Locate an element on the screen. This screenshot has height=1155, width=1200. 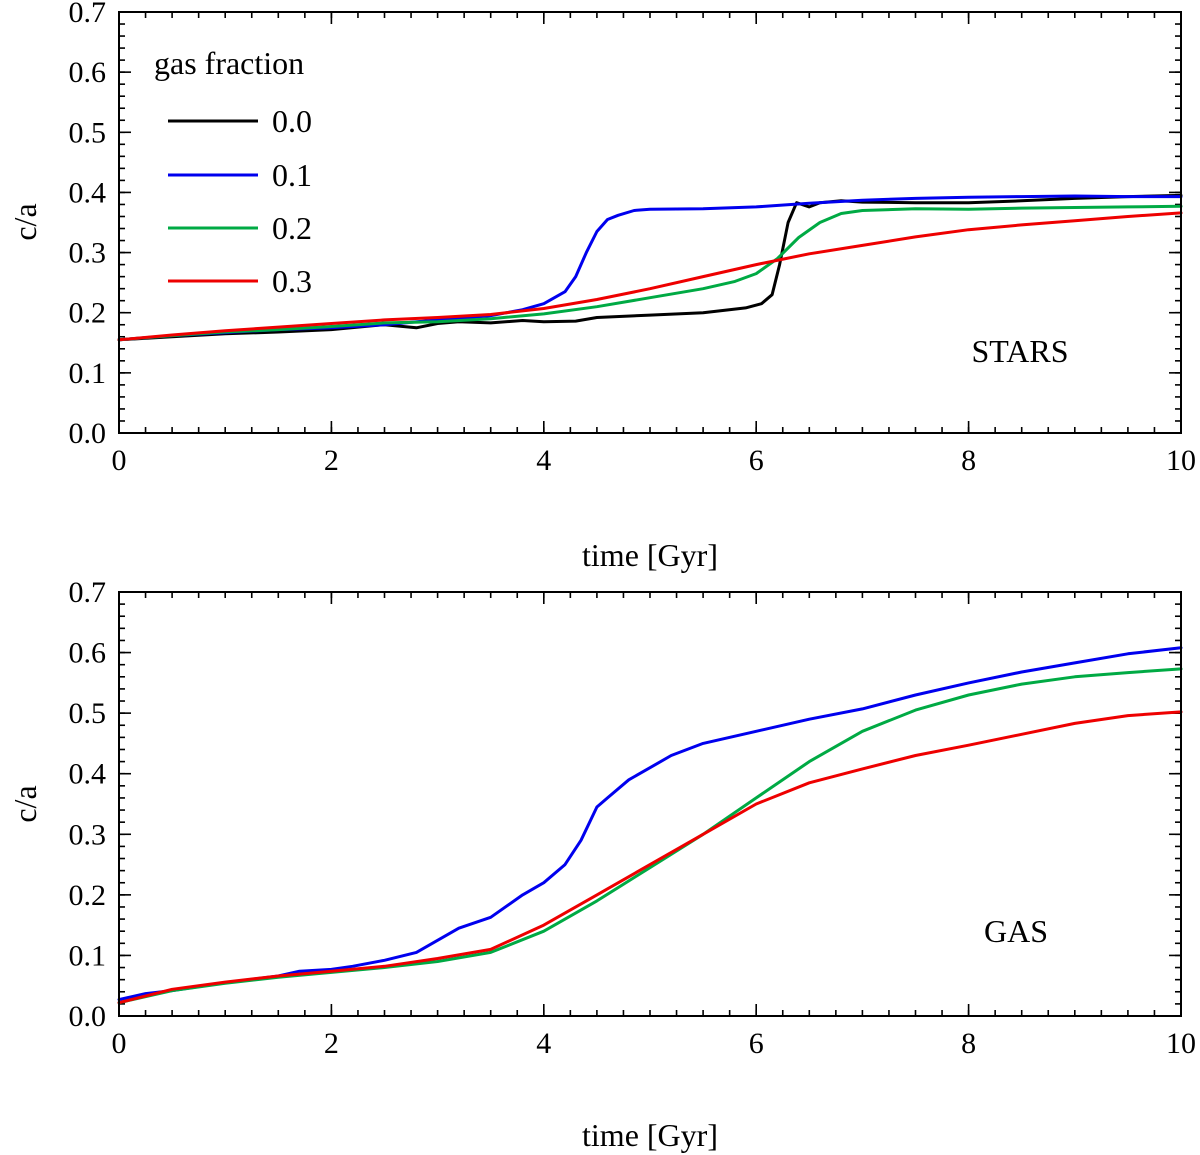
gas-x-tick-label: 4 is located at coordinates (543, 1043).